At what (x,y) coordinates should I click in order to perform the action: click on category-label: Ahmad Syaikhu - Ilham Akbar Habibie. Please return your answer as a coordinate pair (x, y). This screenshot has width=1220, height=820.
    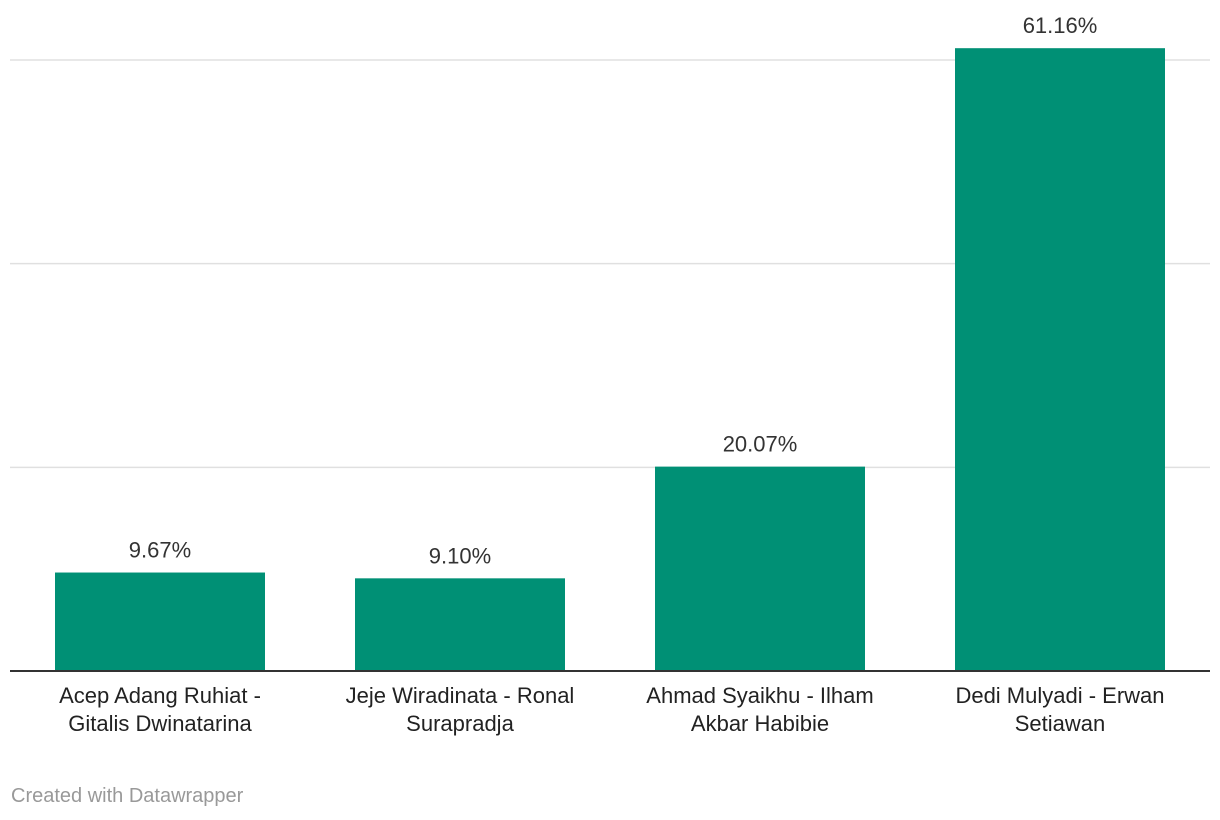
    Looking at the image, I should click on (759, 709).